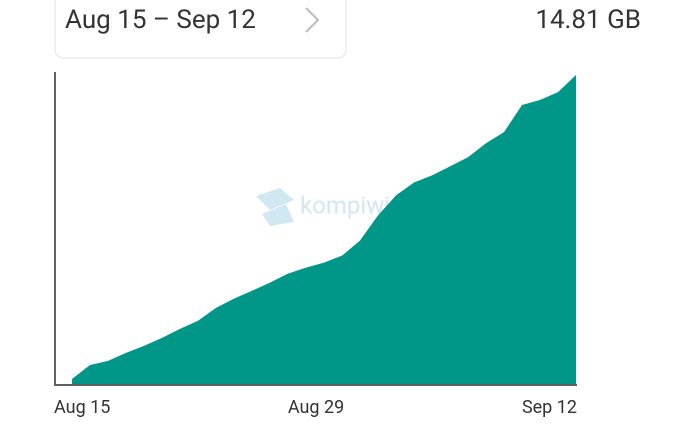 Image resolution: width=690 pixels, height=434 pixels. I want to click on watermark-logo, so click(275, 207).